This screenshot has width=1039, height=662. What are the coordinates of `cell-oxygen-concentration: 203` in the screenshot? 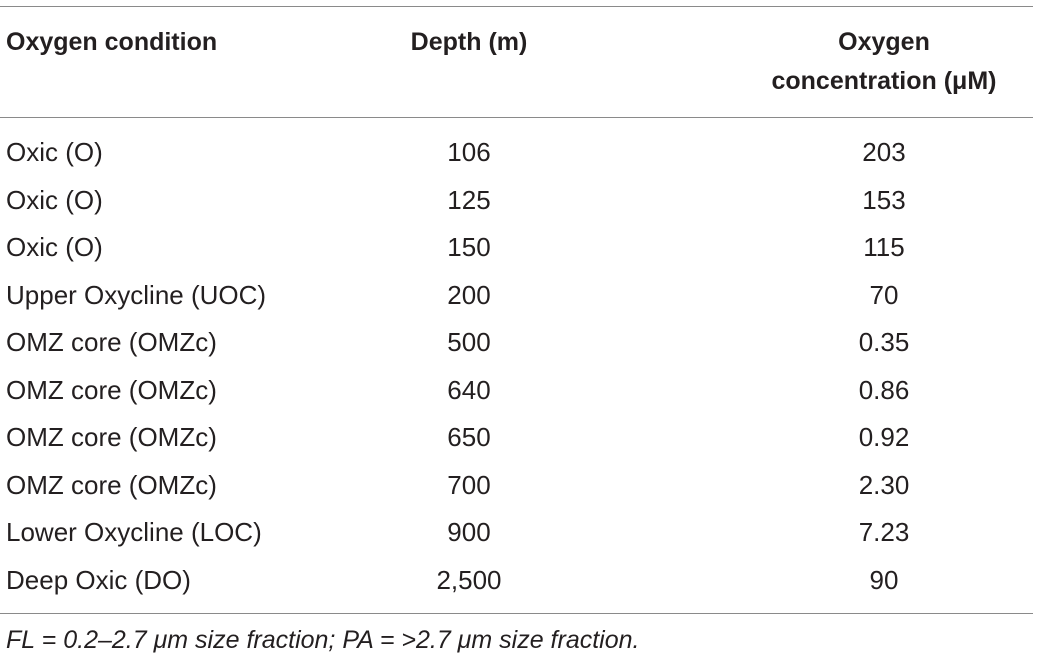 It's located at (884, 152).